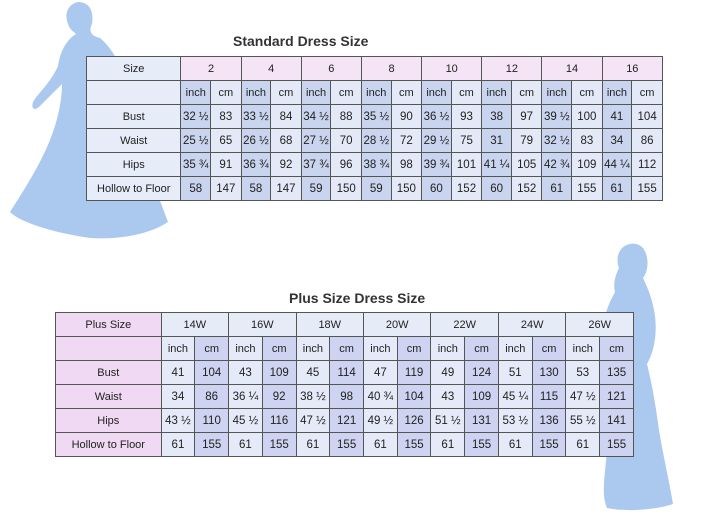  I want to click on value-cell: 34, so click(178, 396).